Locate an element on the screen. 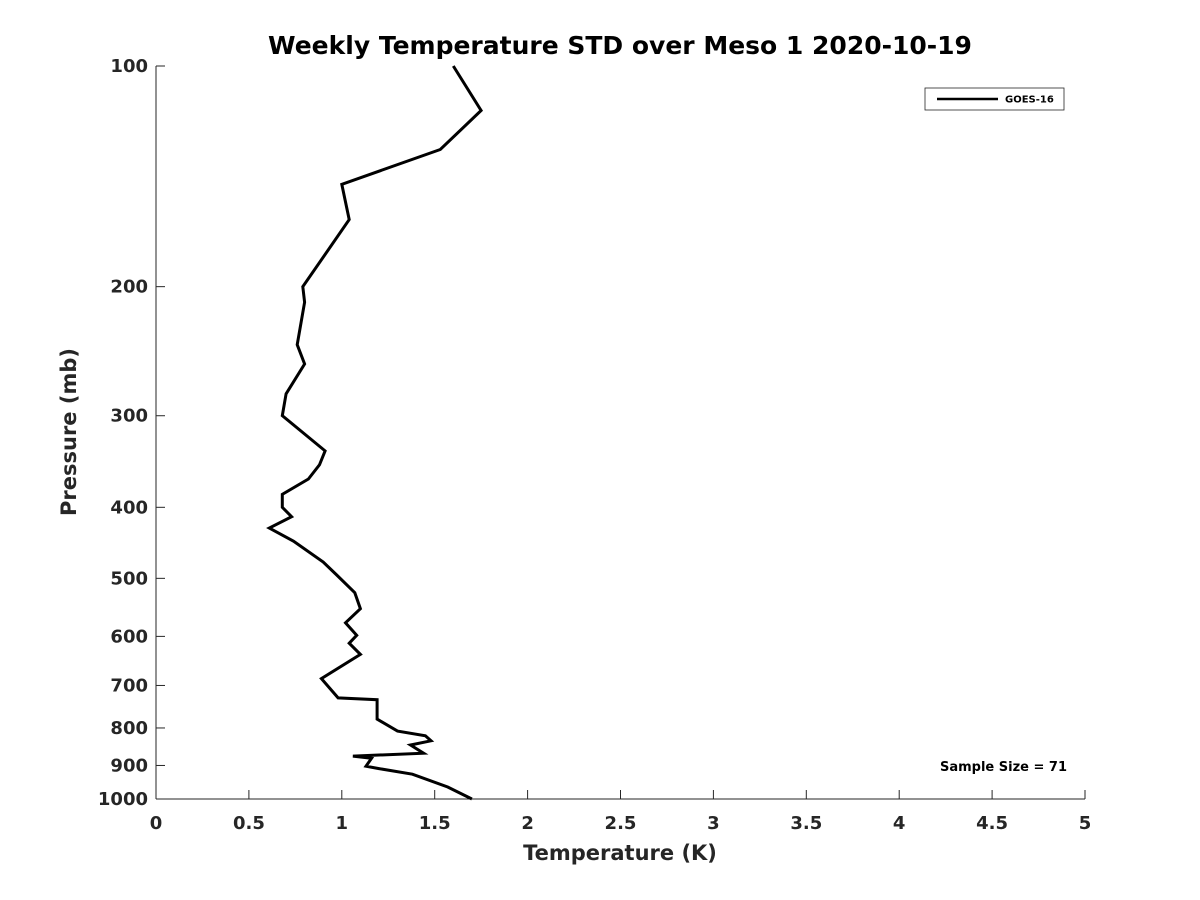 The width and height of the screenshot is (1200, 900). y-tick-label: 1000 is located at coordinates (123, 799).